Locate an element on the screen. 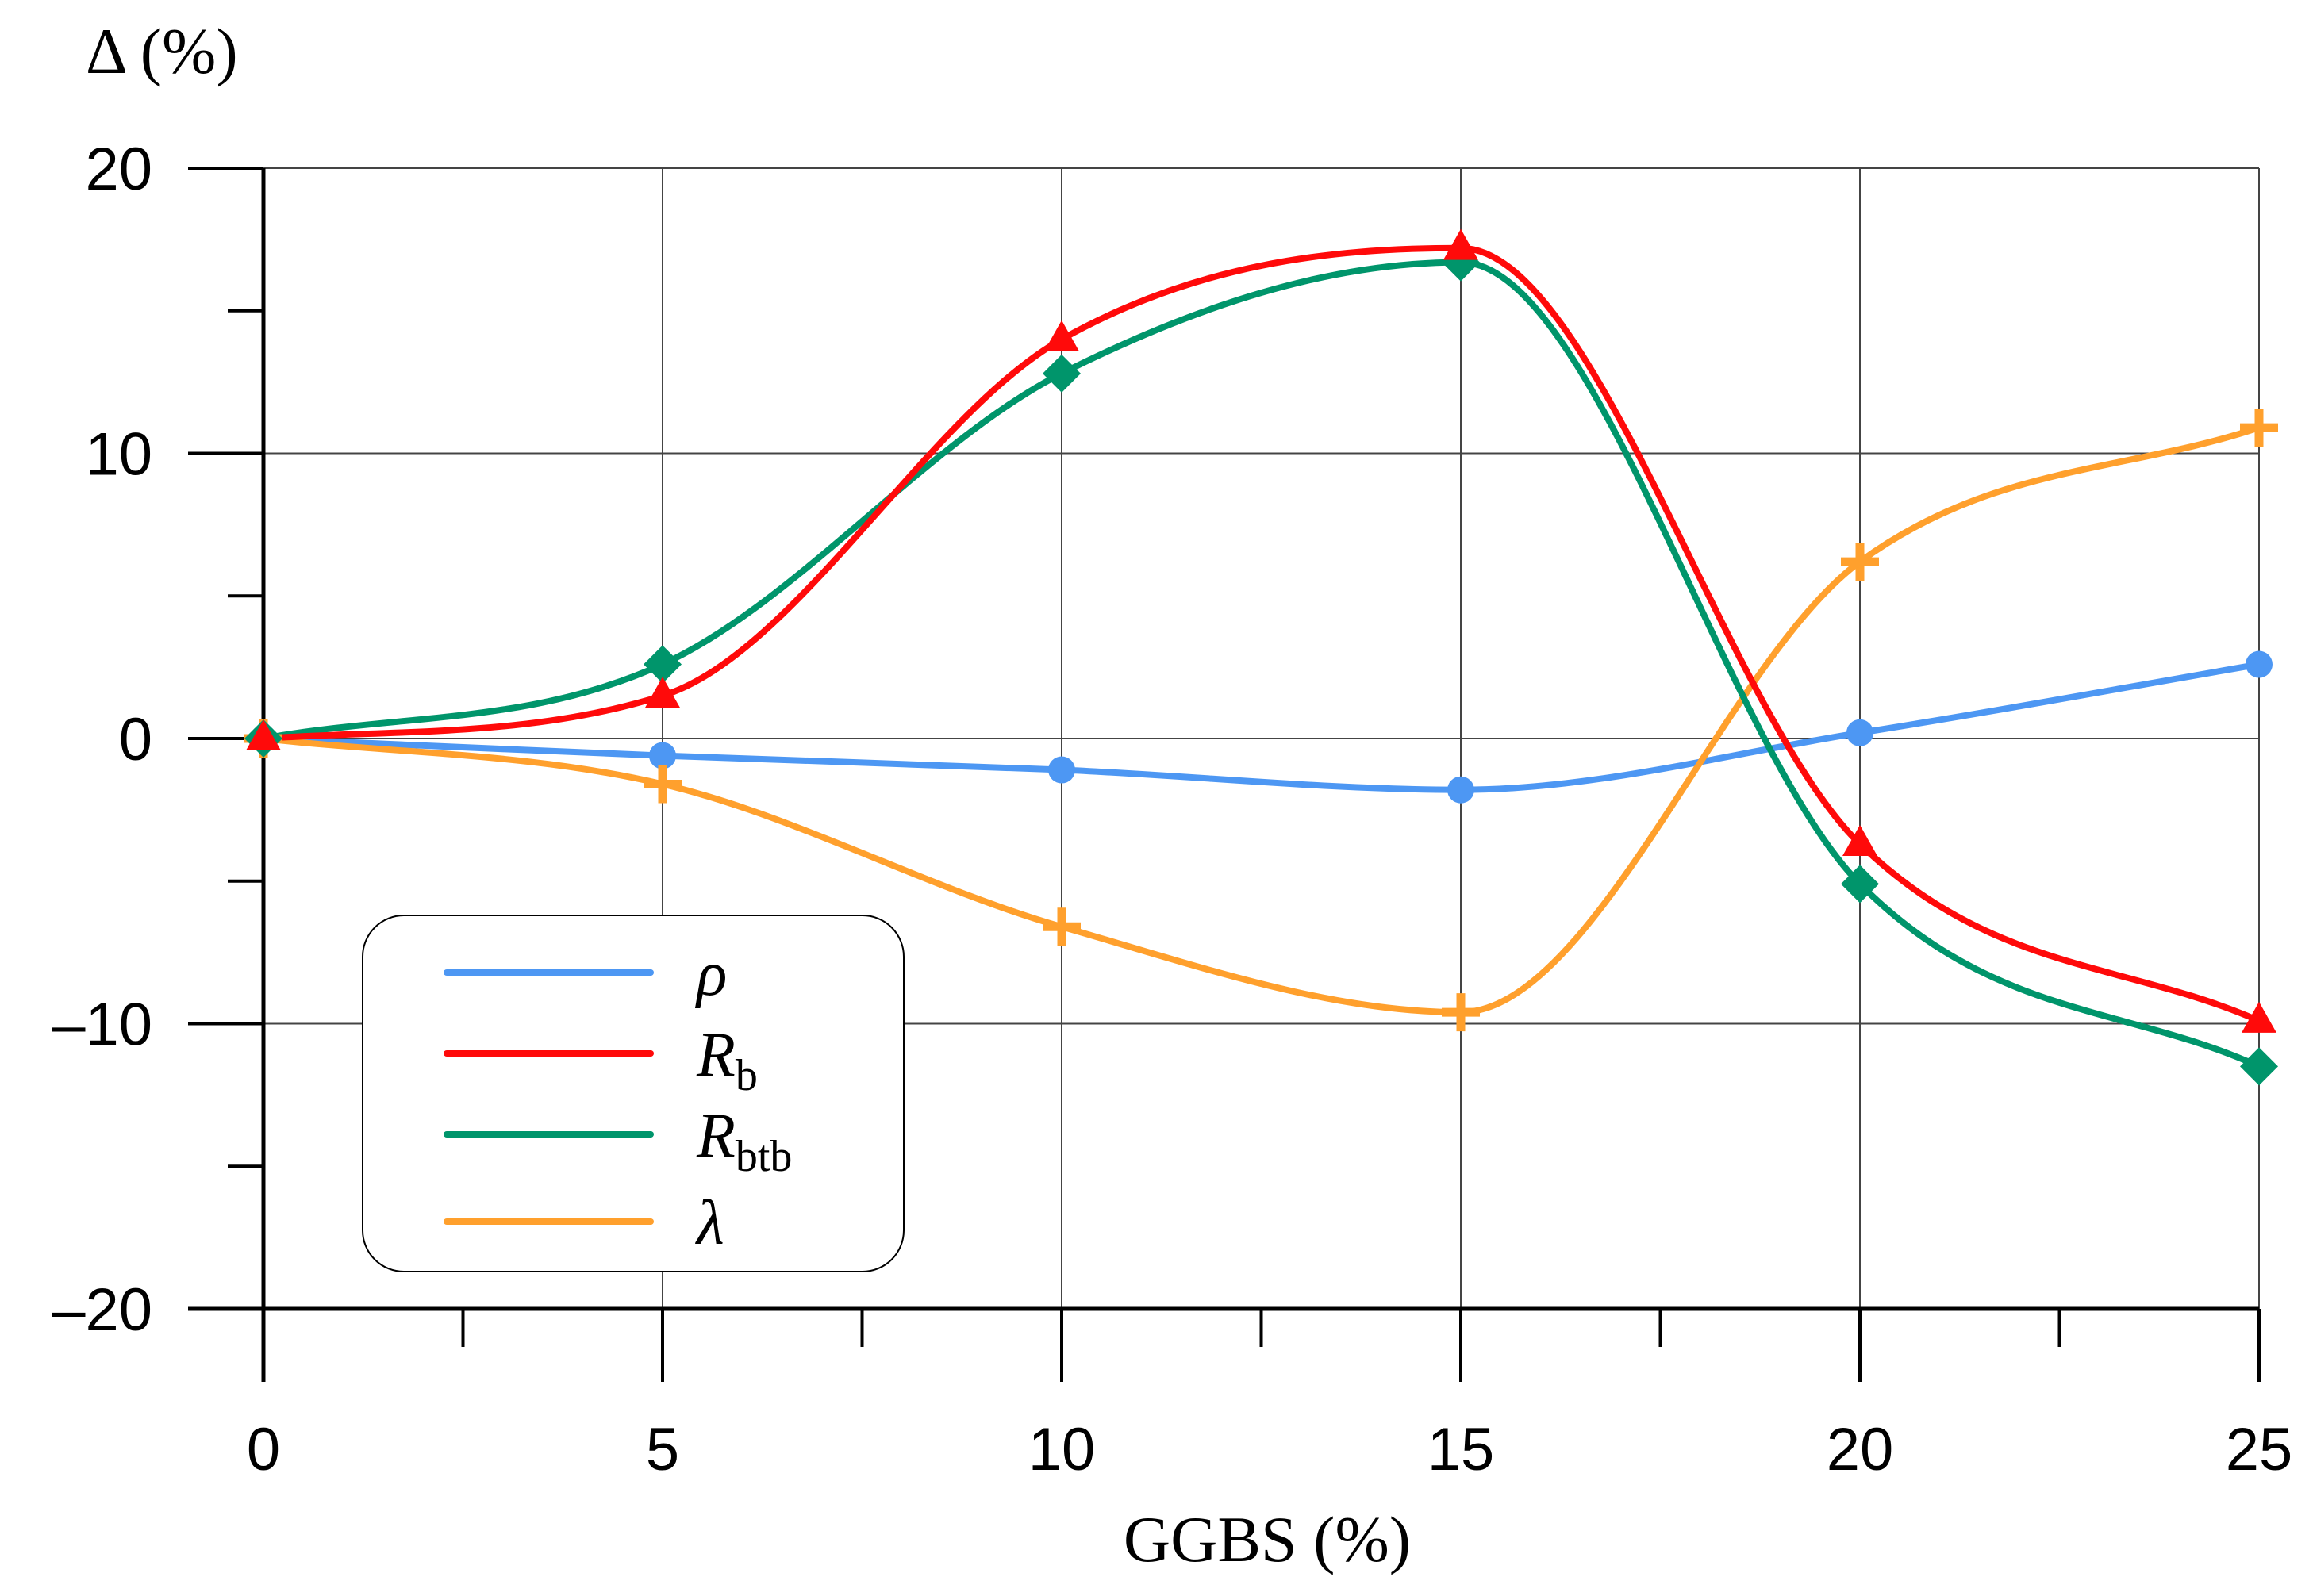  data-point-ρ-5 is located at coordinates (2259, 664).